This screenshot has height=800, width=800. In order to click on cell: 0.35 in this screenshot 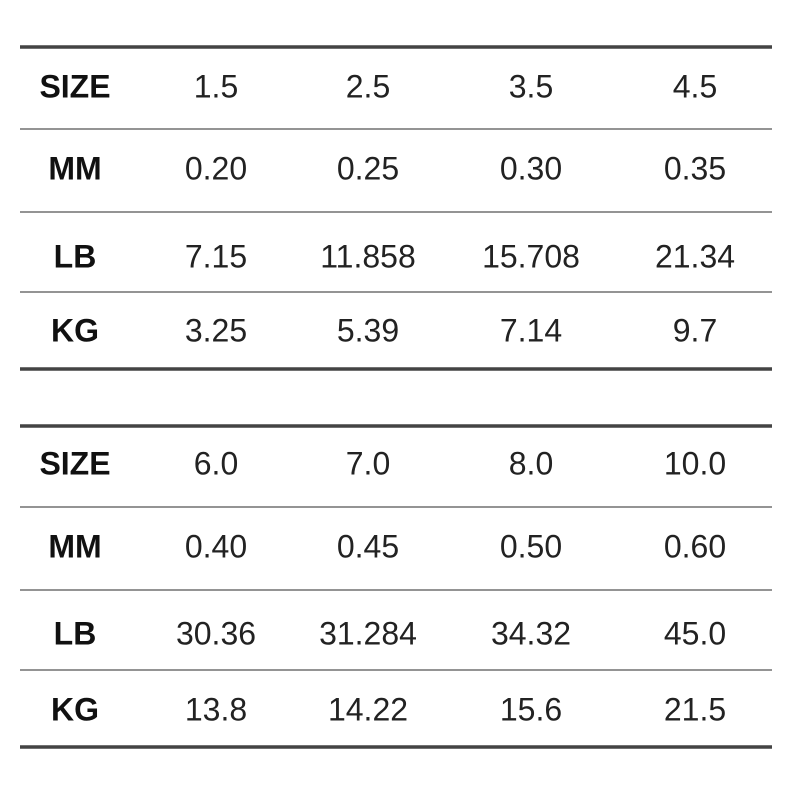, I will do `click(695, 168)`.